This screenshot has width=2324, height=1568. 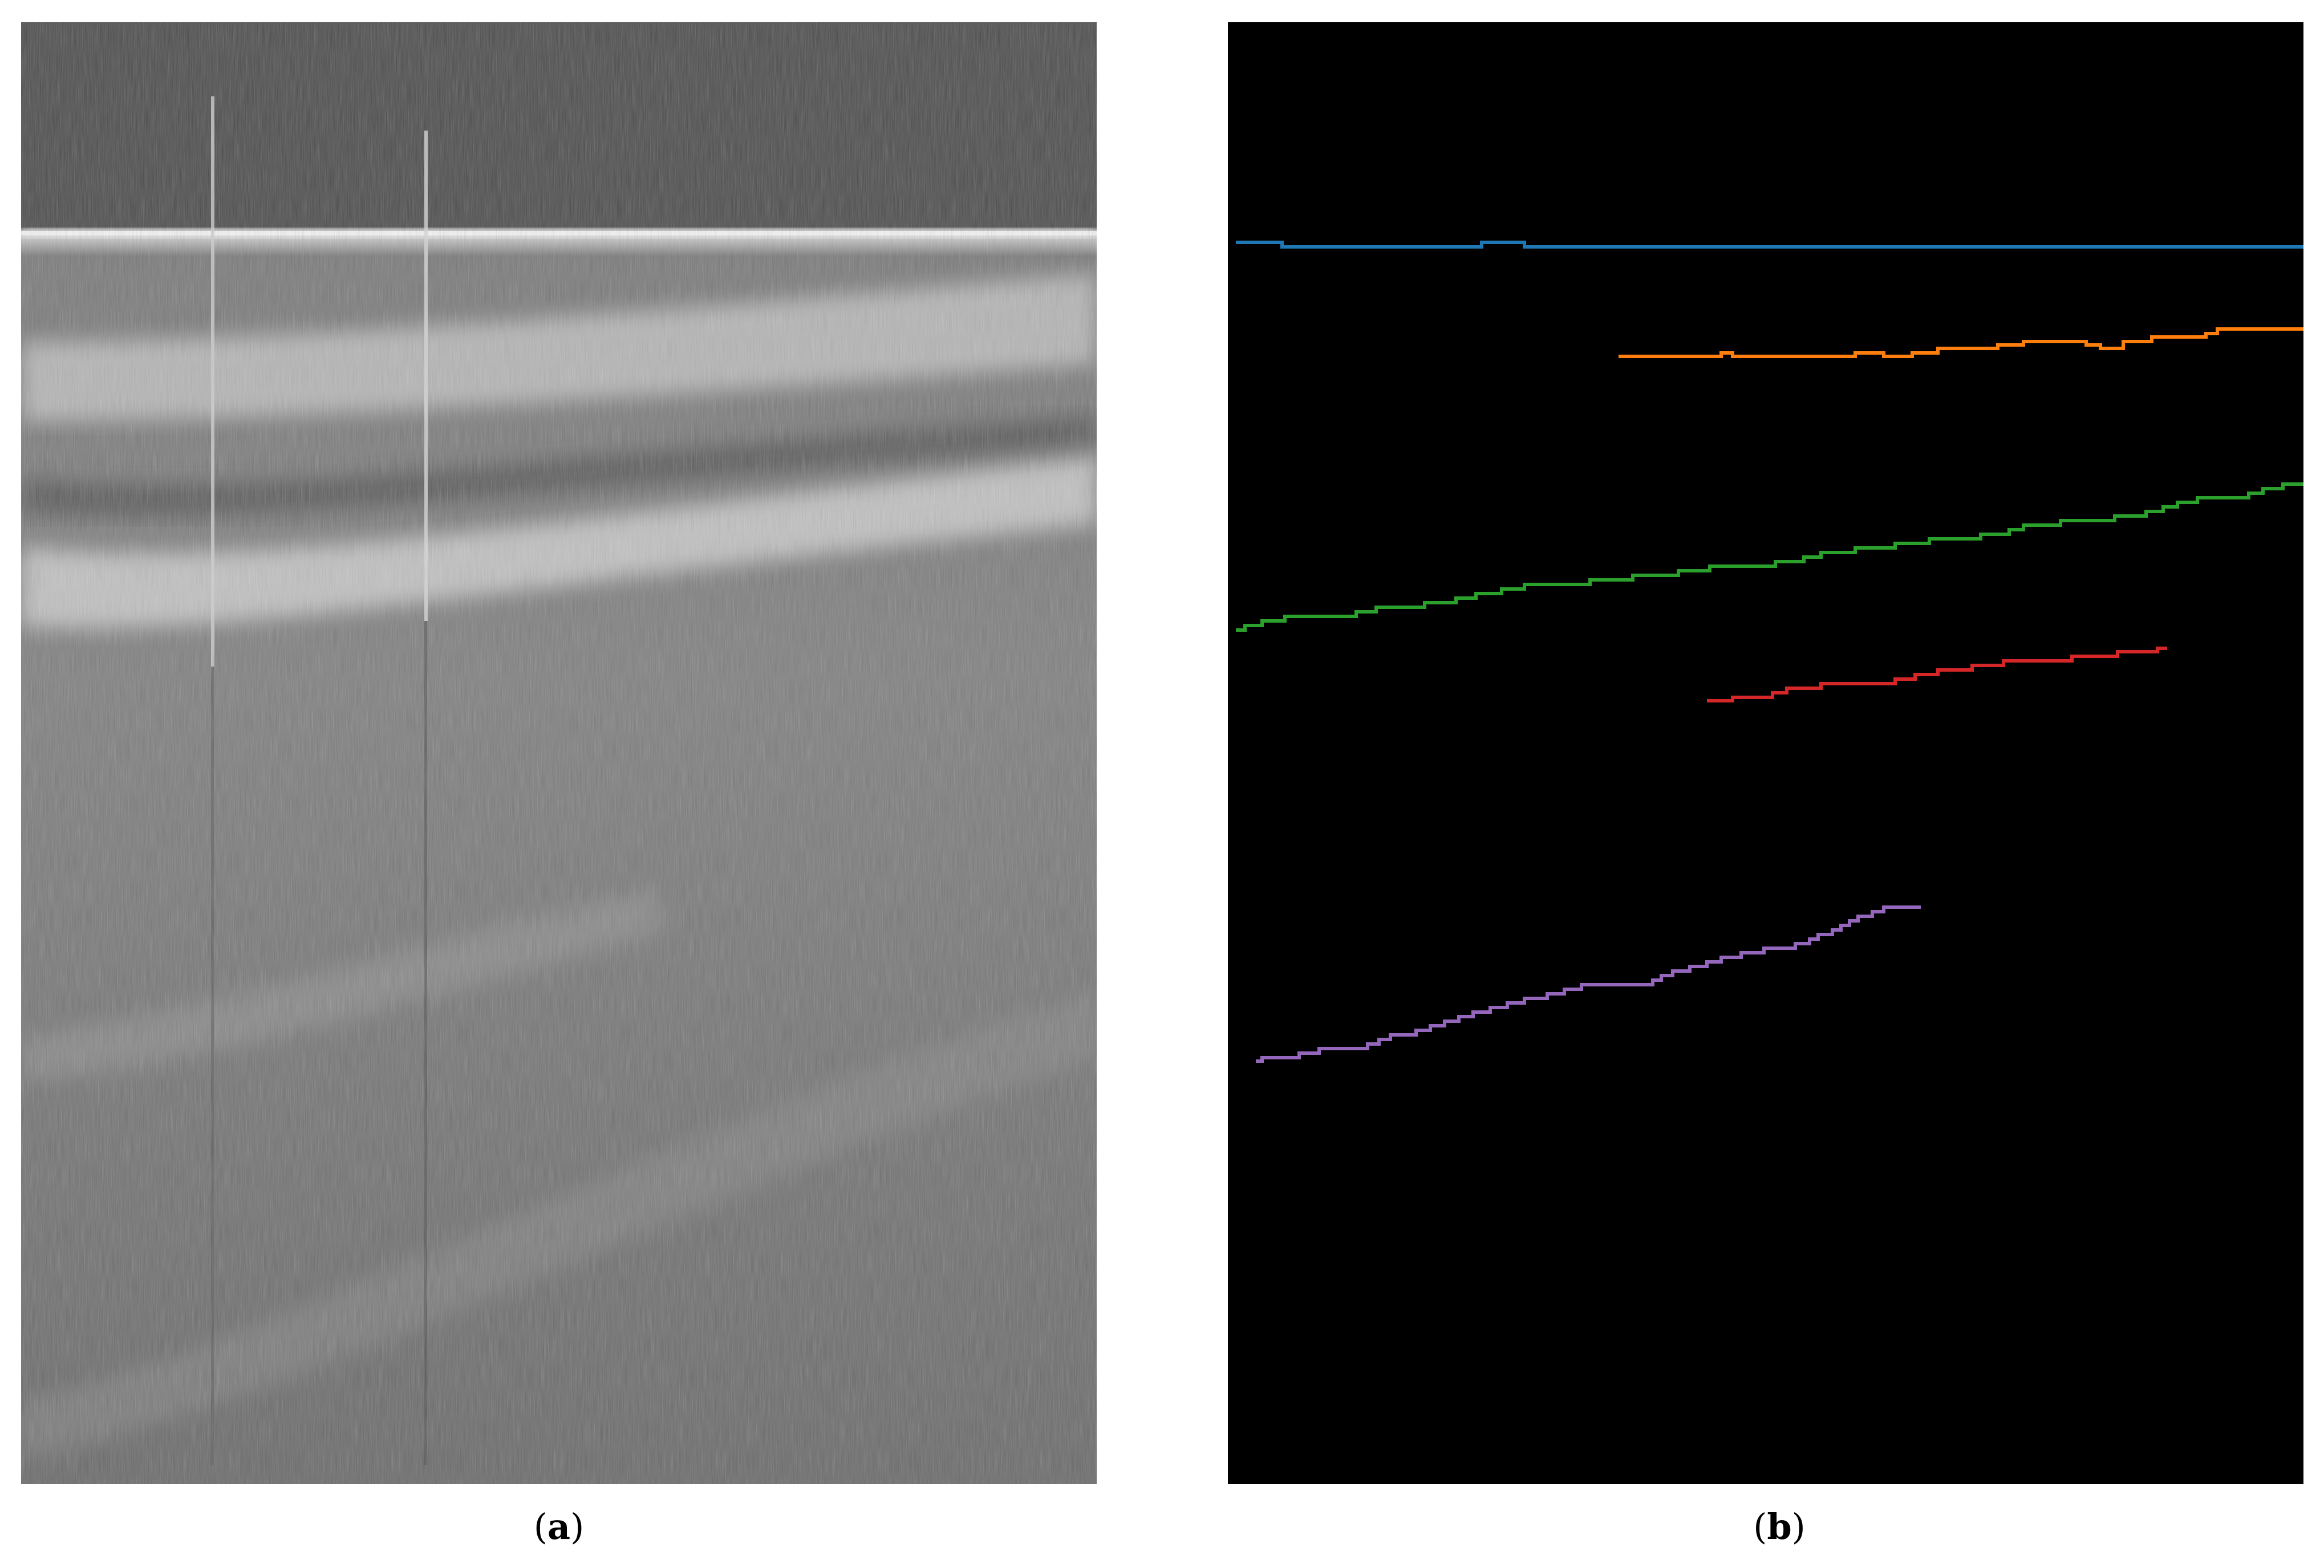 I want to click on layer-trace-green, so click(x=1769, y=557).